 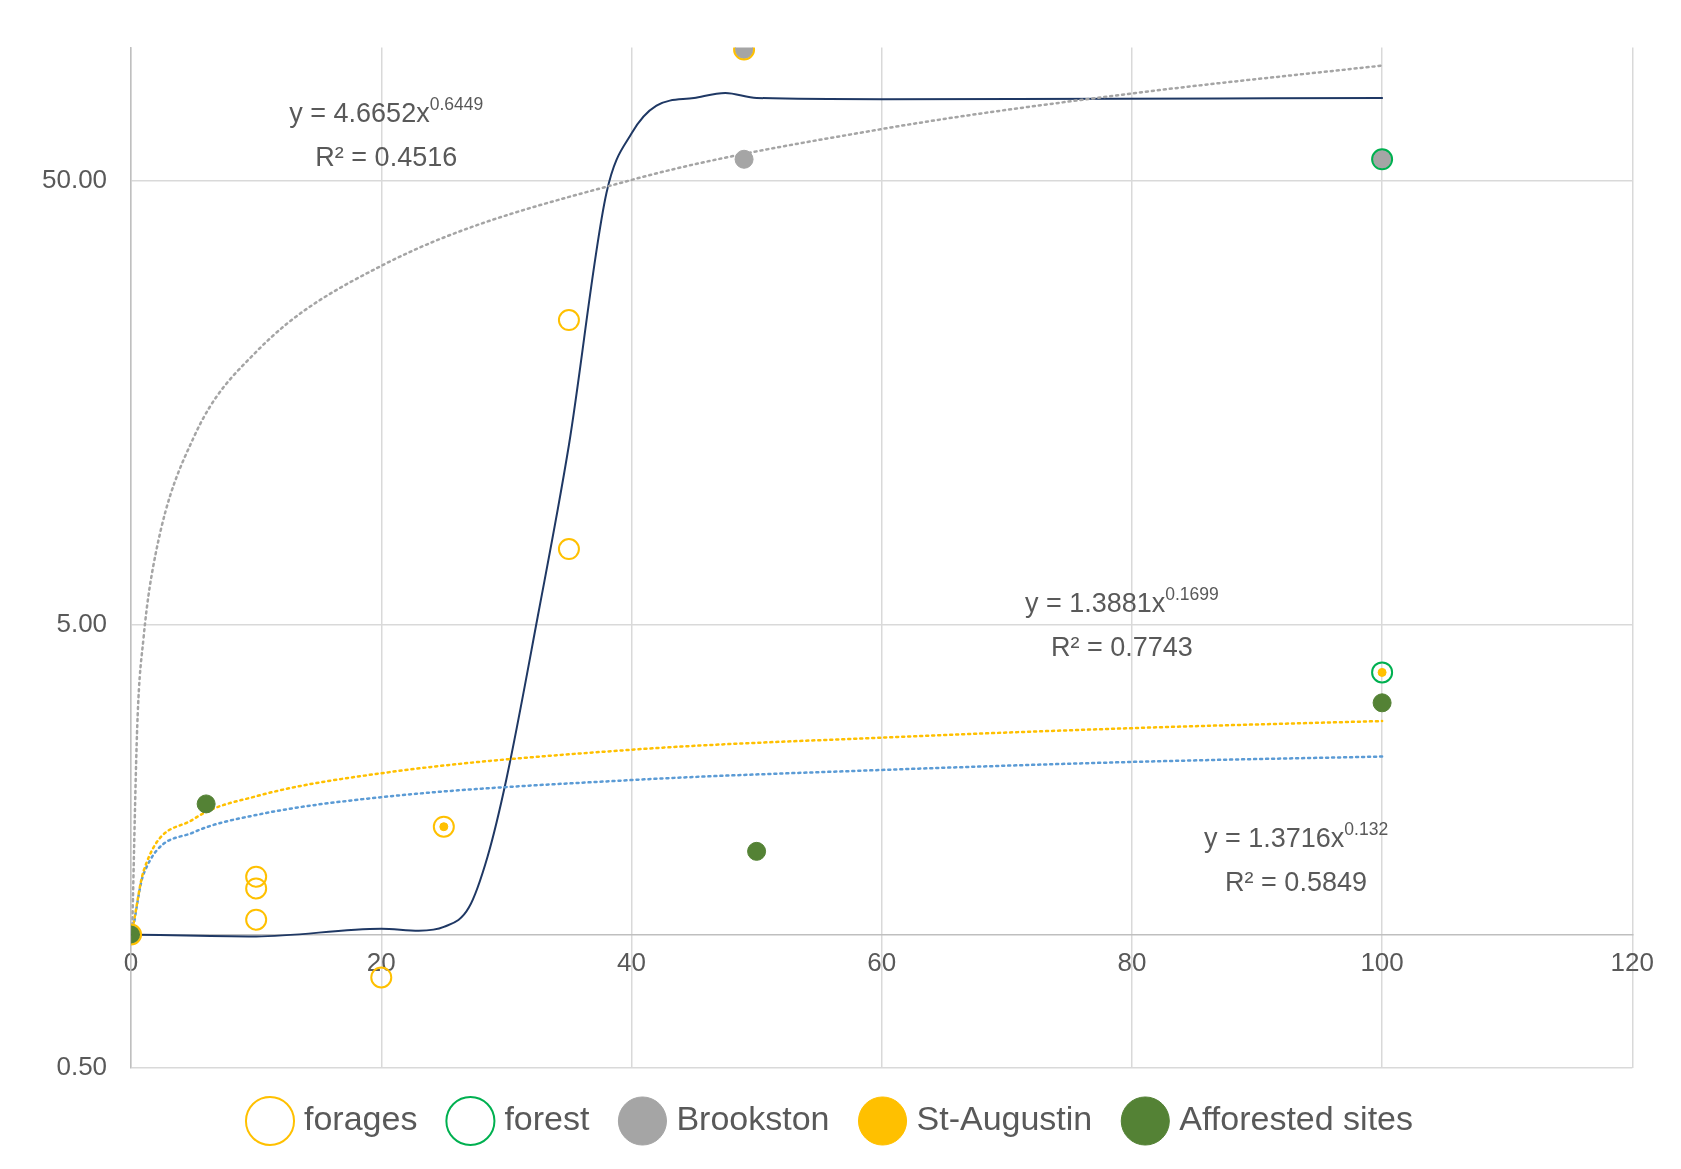 I want to click on x-tick-label: 0, so click(x=131, y=962).